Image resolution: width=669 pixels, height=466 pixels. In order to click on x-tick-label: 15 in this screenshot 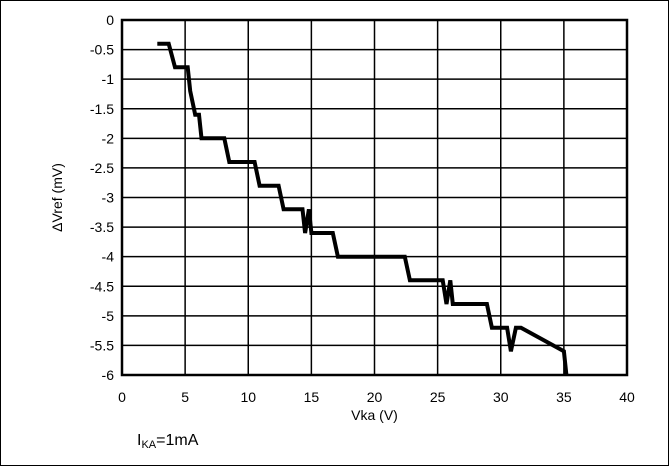, I will do `click(312, 397)`.